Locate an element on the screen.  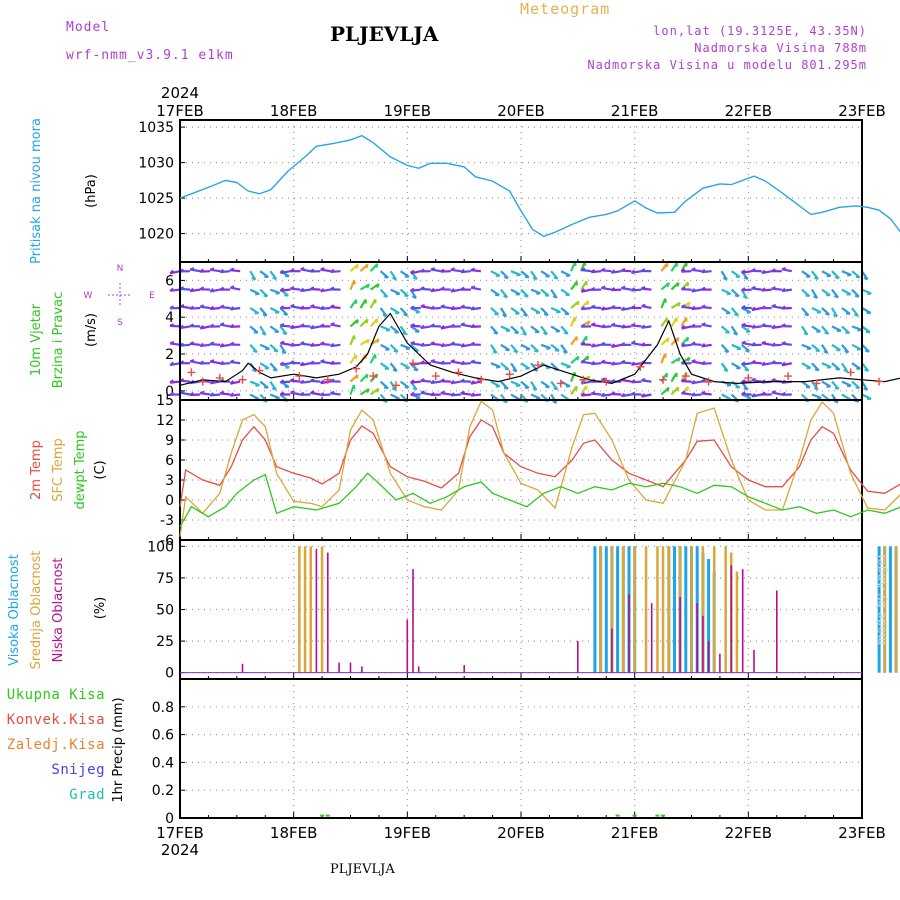
y-tick-label: 6 is located at coordinates (169, 281).